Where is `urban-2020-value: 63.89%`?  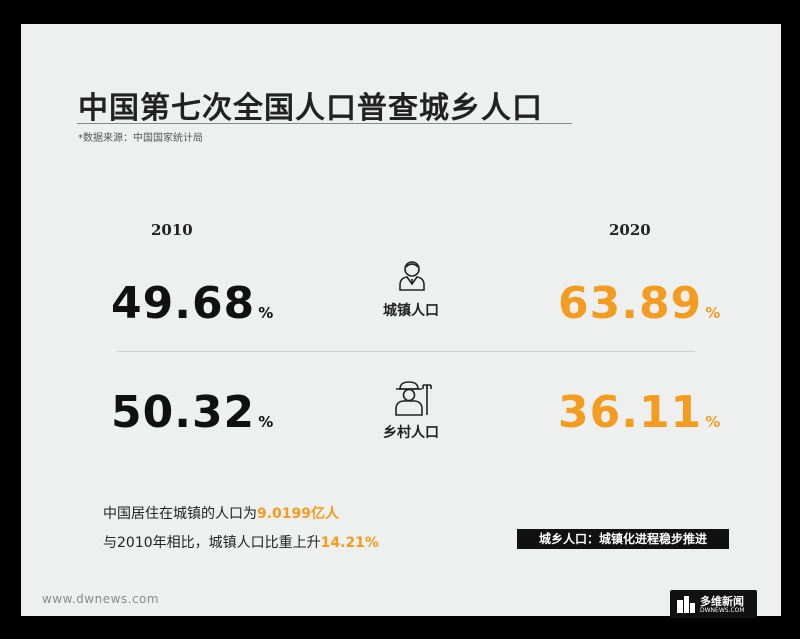 urban-2020-value: 63.89% is located at coordinates (639, 304).